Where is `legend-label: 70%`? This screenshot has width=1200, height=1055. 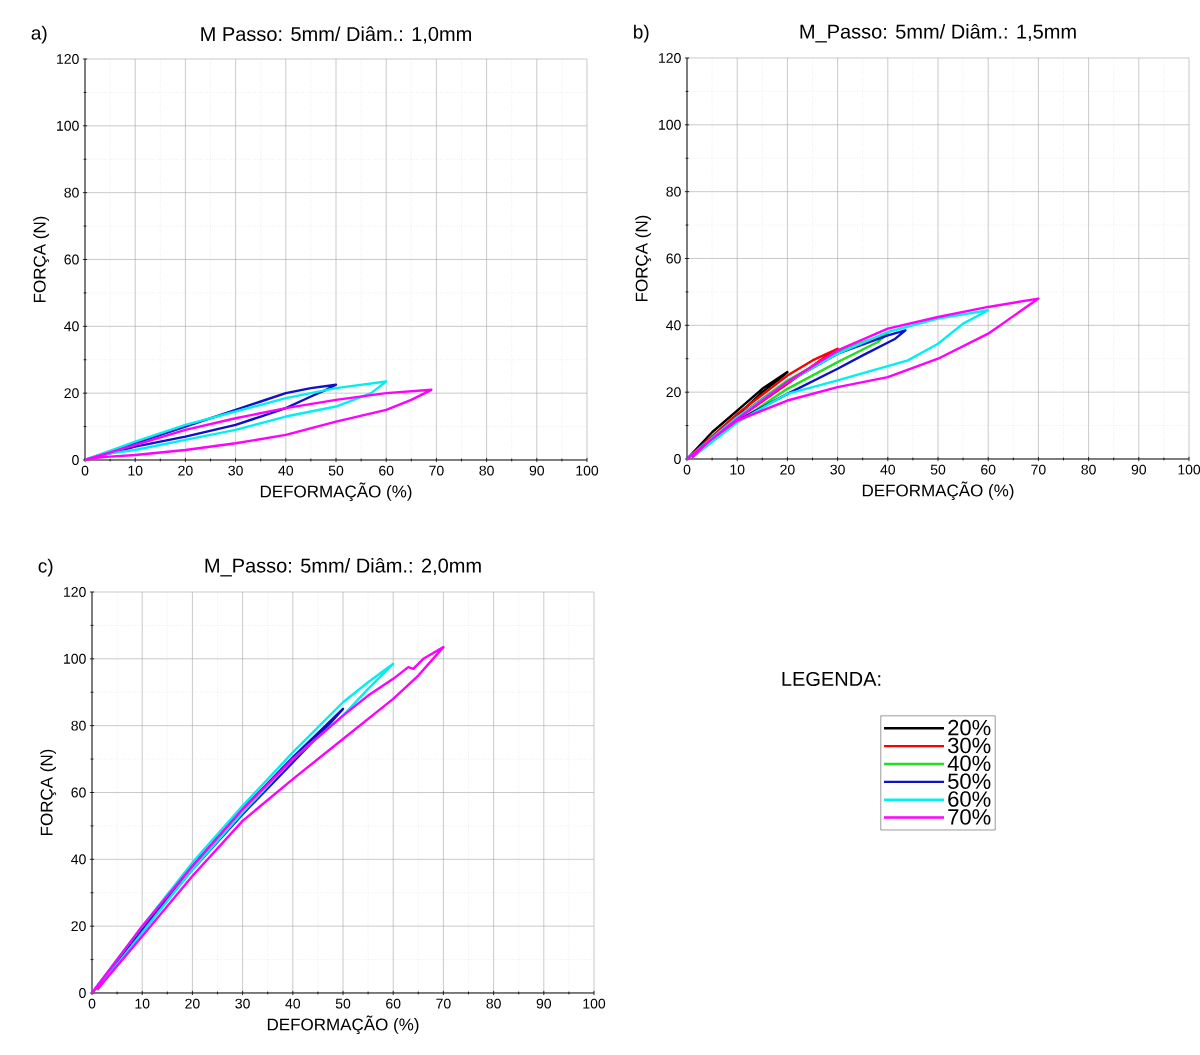 legend-label: 70% is located at coordinates (969, 817).